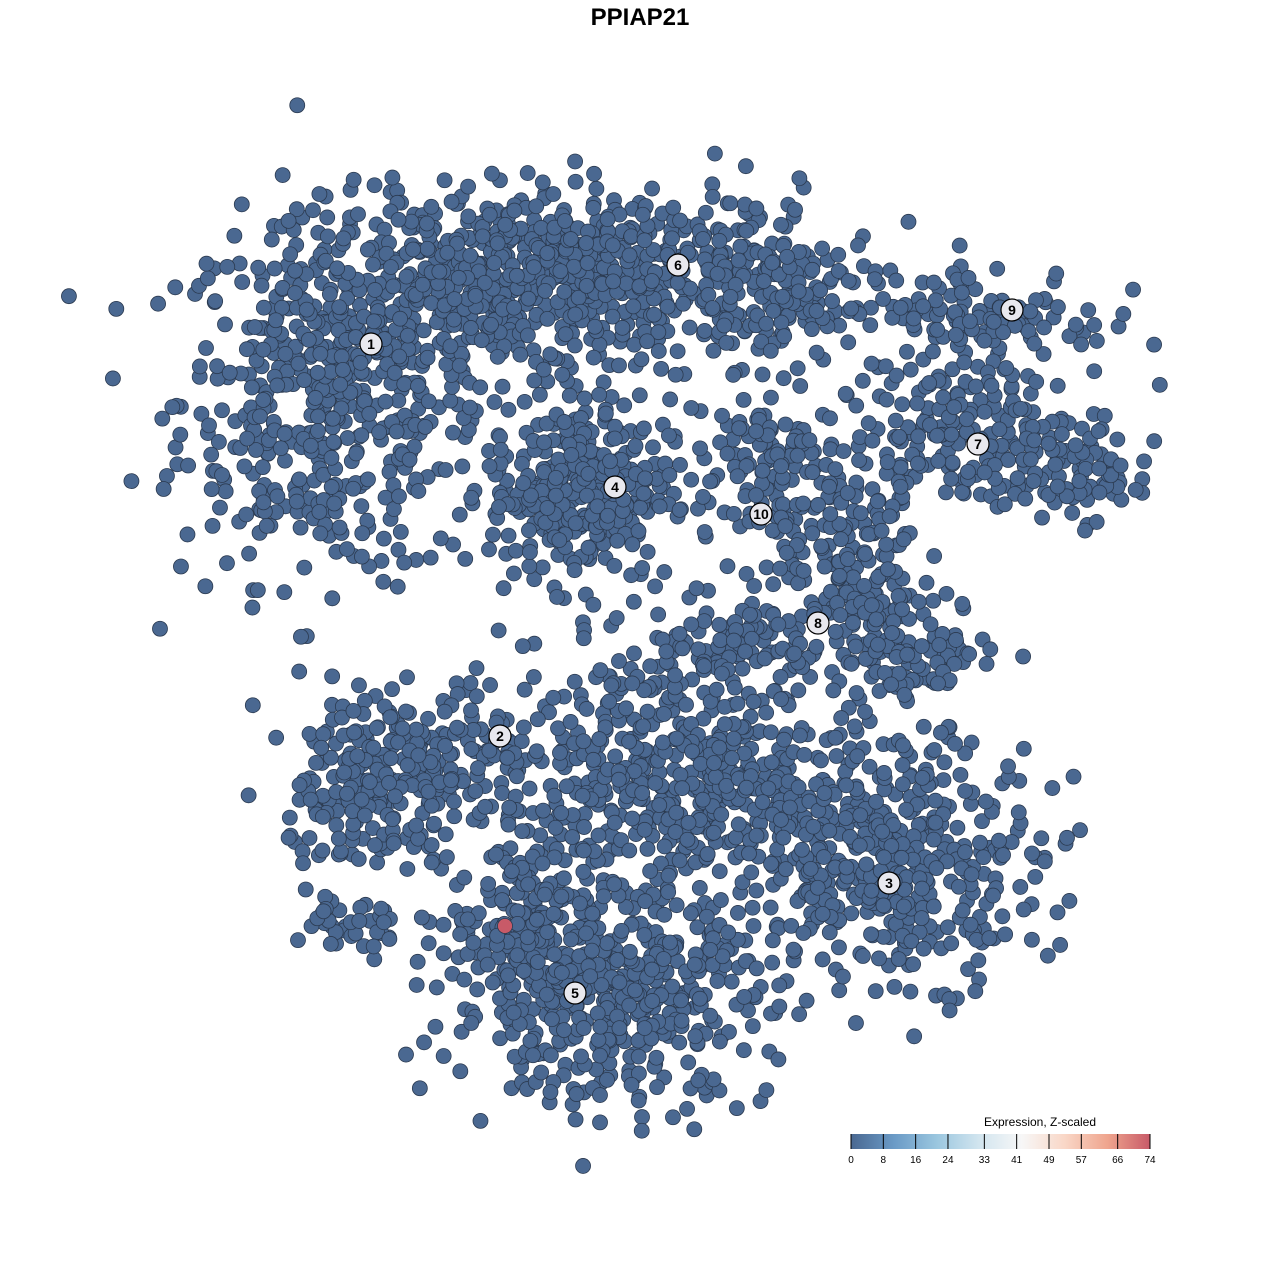  What do you see at coordinates (1150, 1160) in the screenshot?
I see `legend-tick-label: 74` at bounding box center [1150, 1160].